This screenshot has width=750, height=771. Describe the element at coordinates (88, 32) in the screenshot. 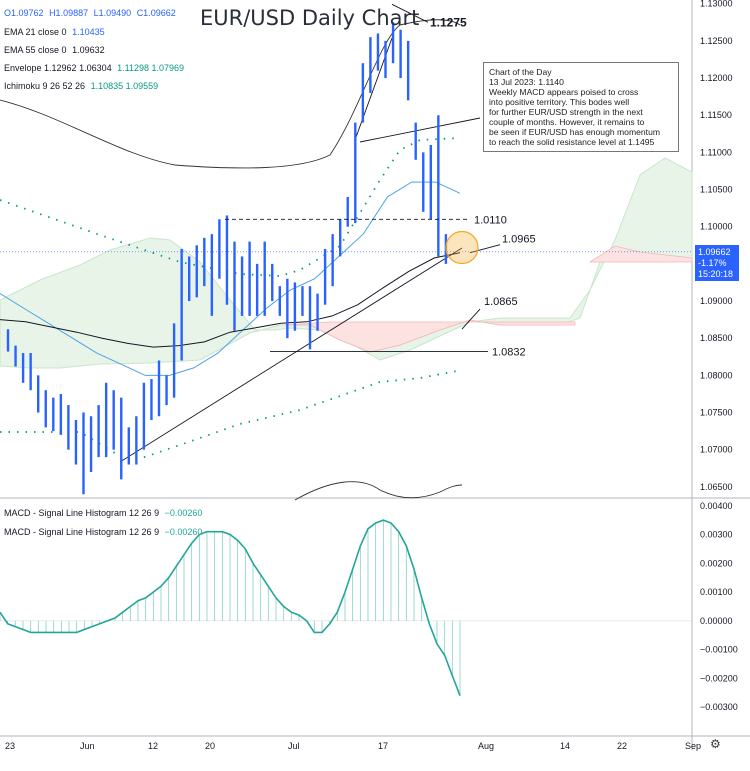

I see `legend-ema21-value: 1.10435` at that location.